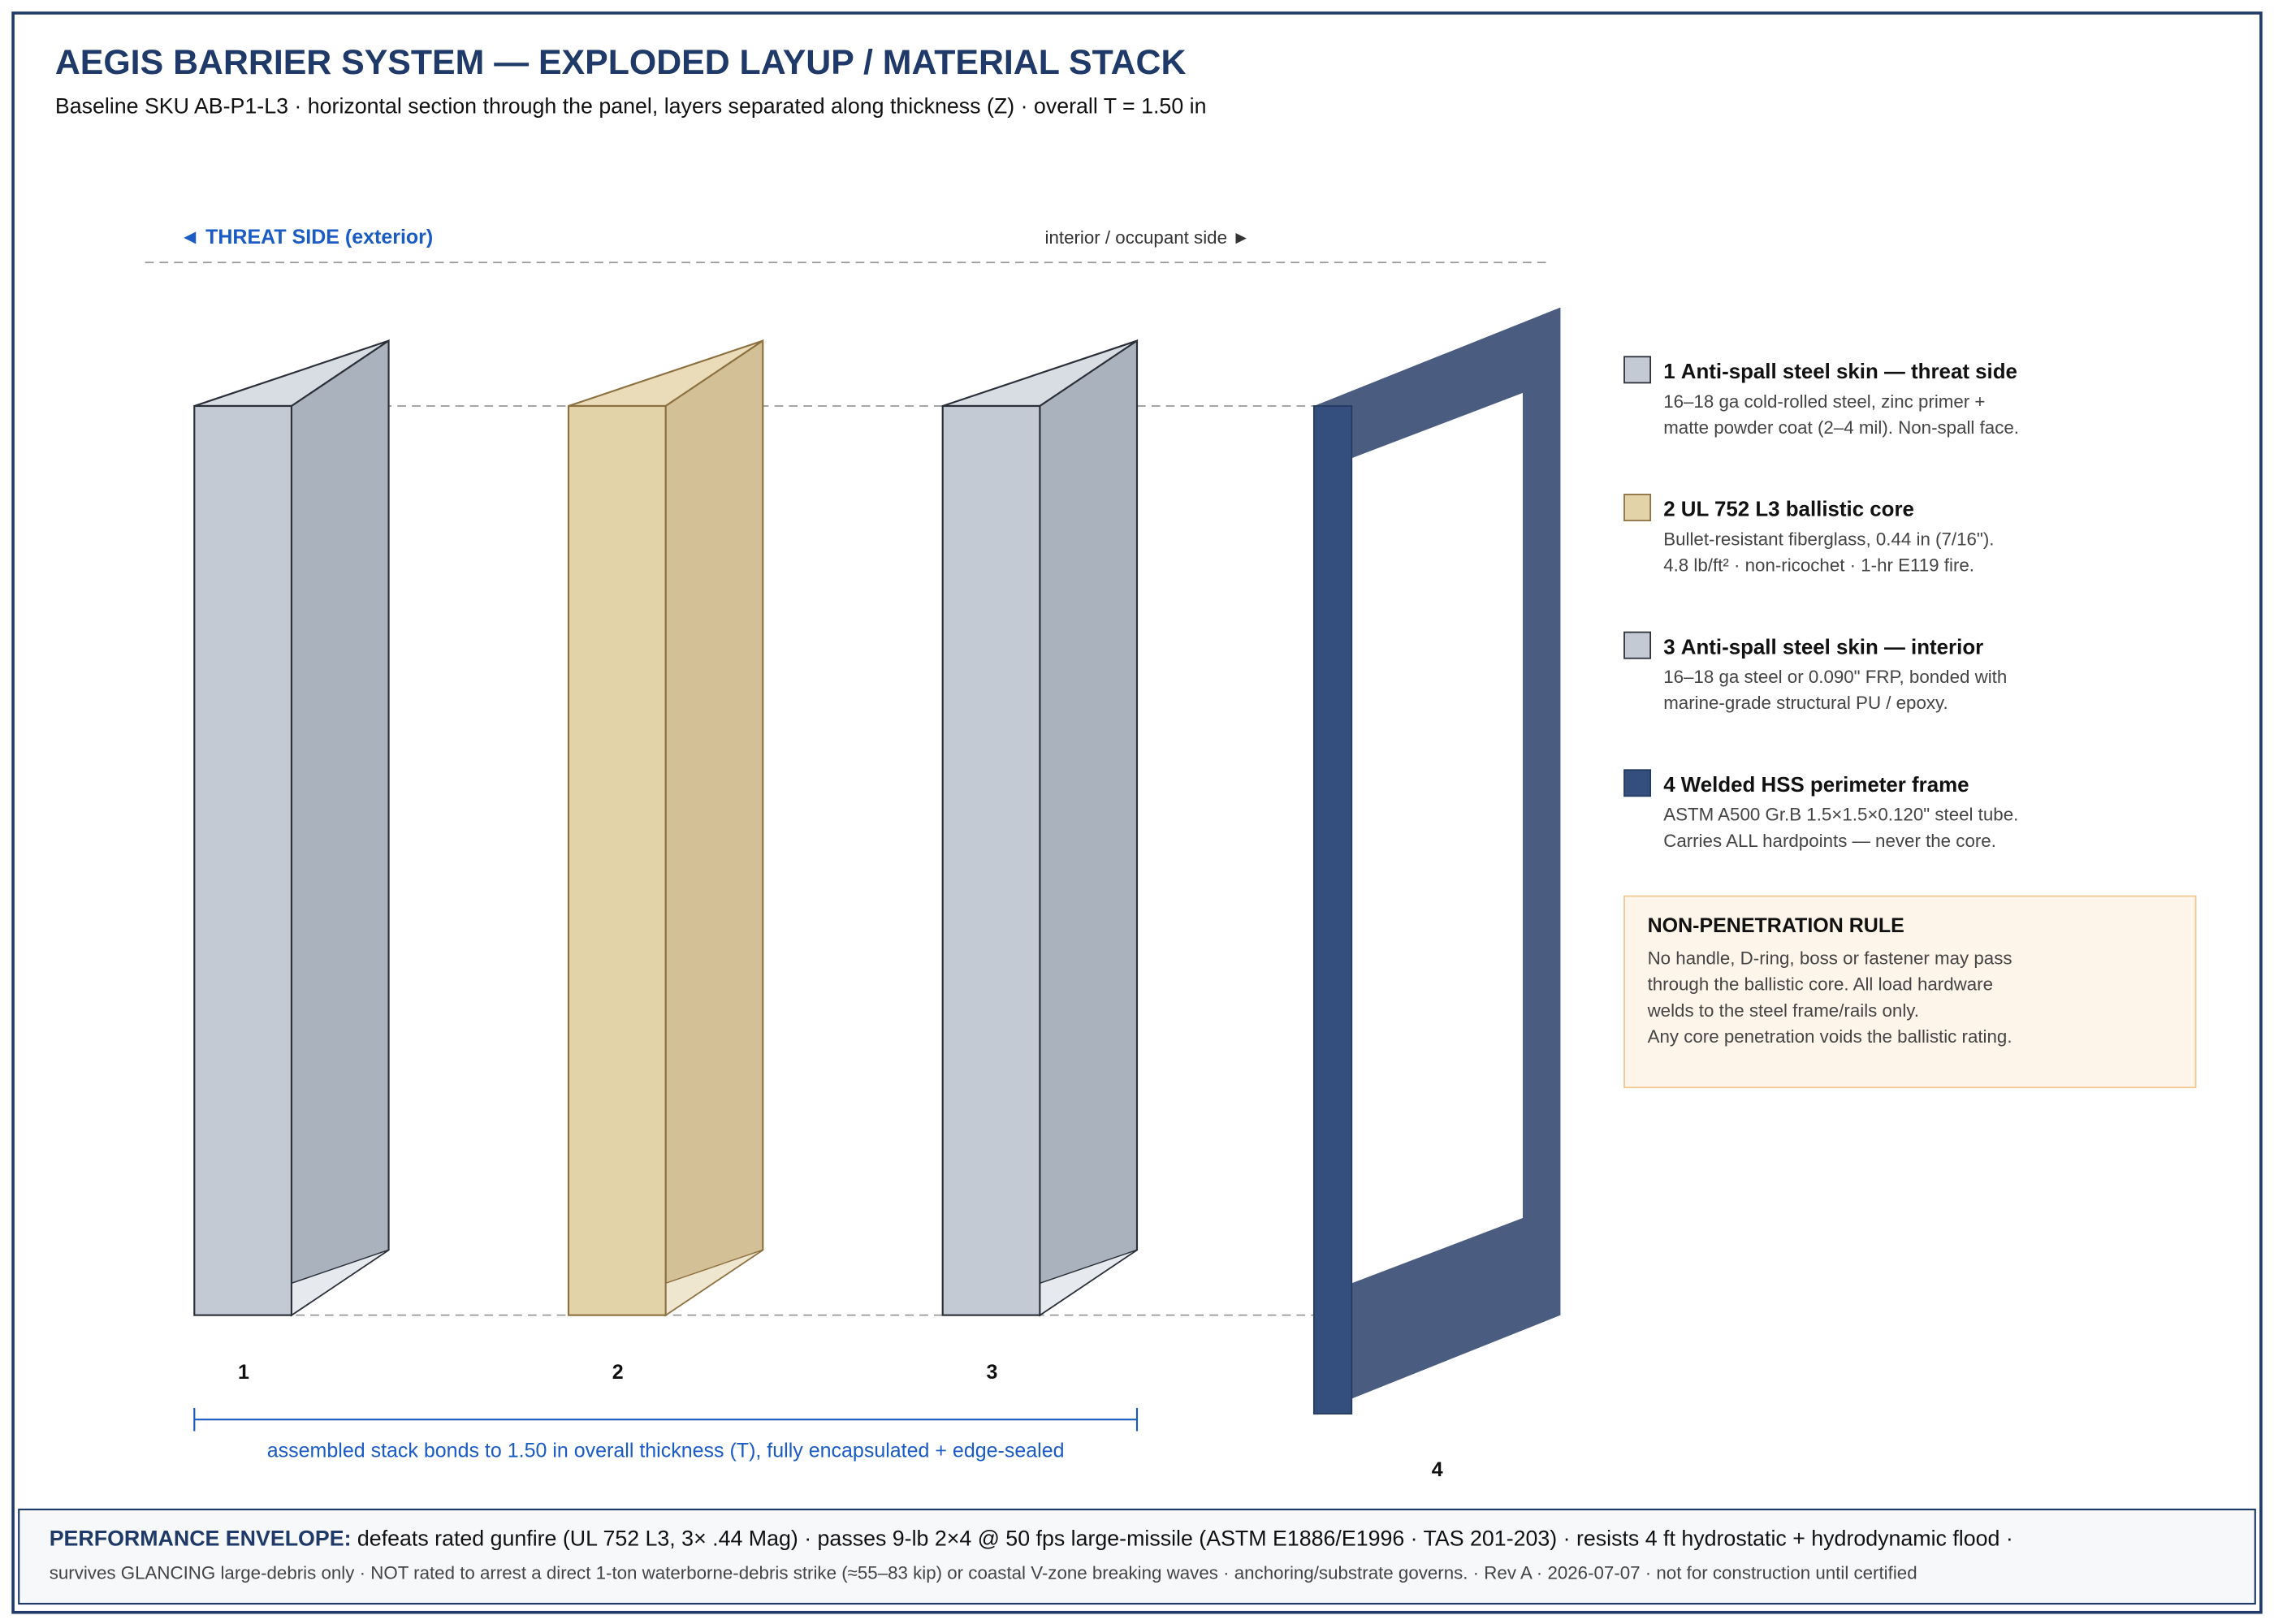 The height and width of the screenshot is (1624, 2274). Describe the element at coordinates (1789, 510) in the screenshot. I see `legend-title: 2 UL 752 L3 ballistic core` at that location.